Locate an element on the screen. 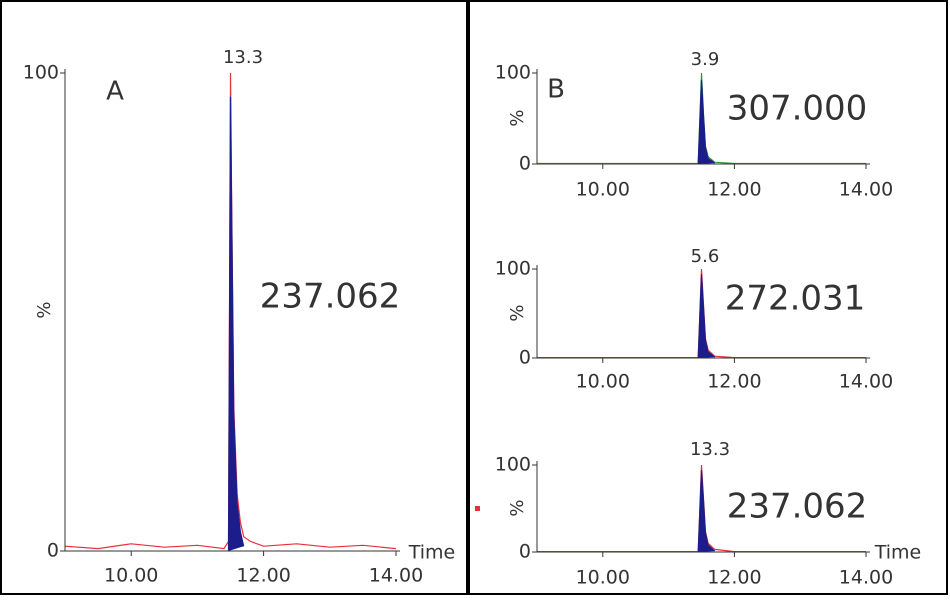  mass-annotation: 272.031 is located at coordinates (795, 299).